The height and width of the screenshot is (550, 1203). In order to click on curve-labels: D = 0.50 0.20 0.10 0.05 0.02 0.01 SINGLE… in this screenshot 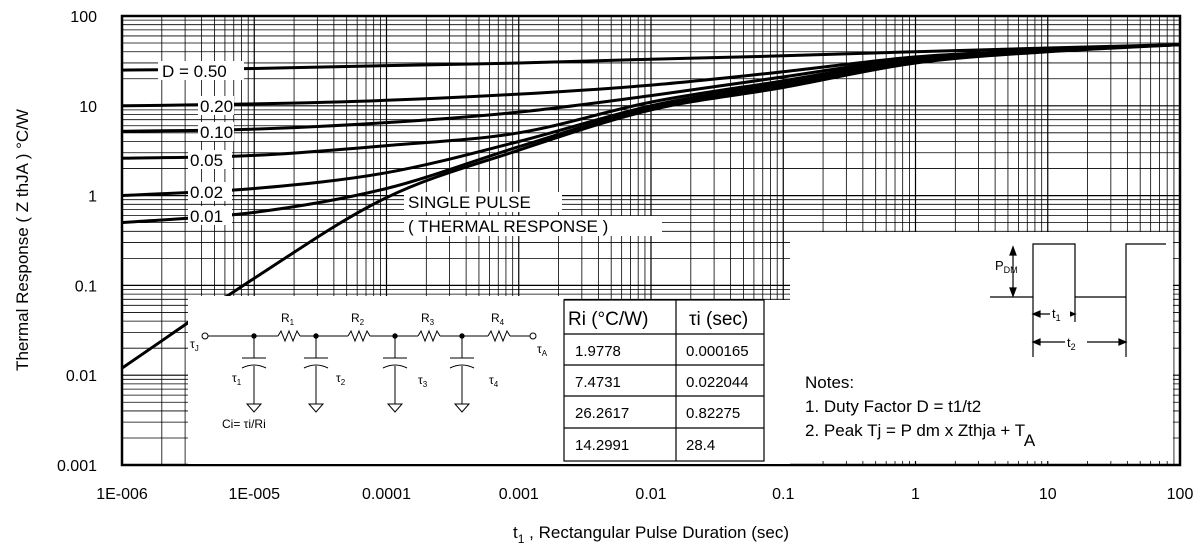, I will do `click(410, 148)`.